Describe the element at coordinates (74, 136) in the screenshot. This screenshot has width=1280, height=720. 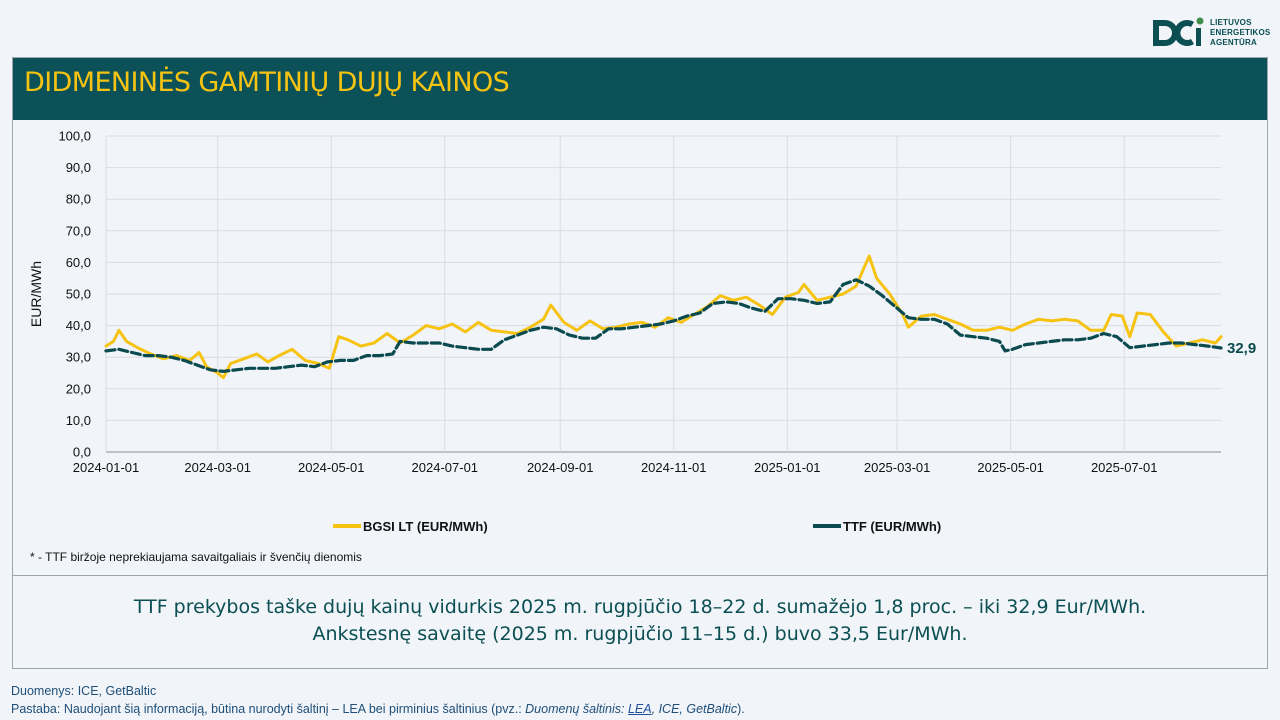
I see `y-tick-label: 100,0` at that location.